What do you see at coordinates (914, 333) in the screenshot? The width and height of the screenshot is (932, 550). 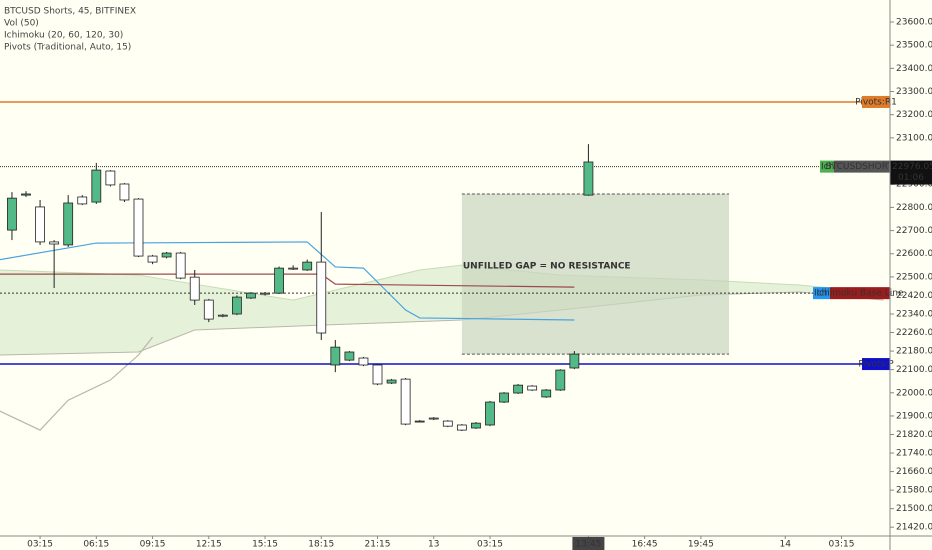 I see `y-tick-label: 22260.0000` at bounding box center [914, 333].